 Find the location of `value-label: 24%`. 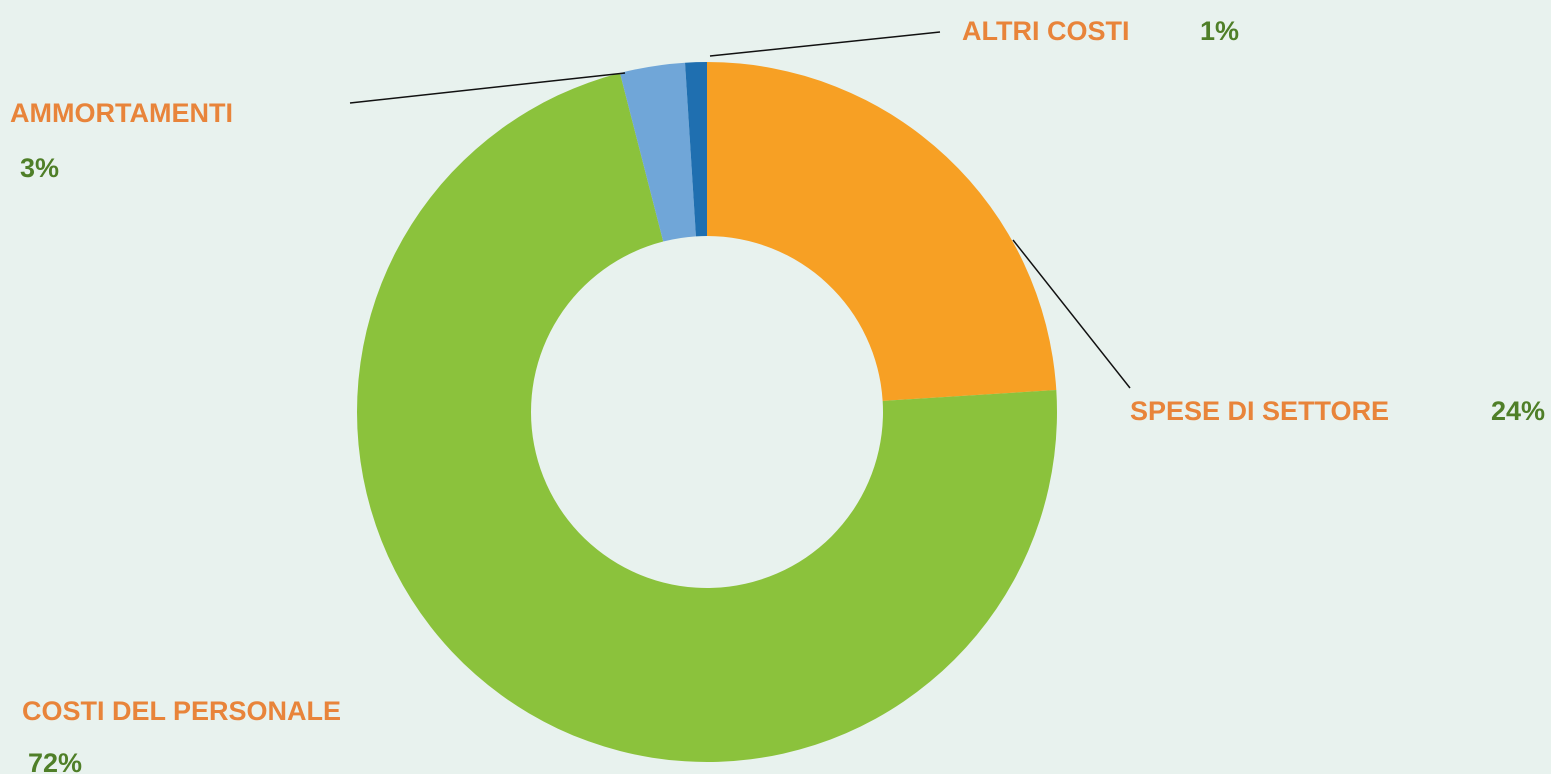

value-label: 24% is located at coordinates (1518, 411).